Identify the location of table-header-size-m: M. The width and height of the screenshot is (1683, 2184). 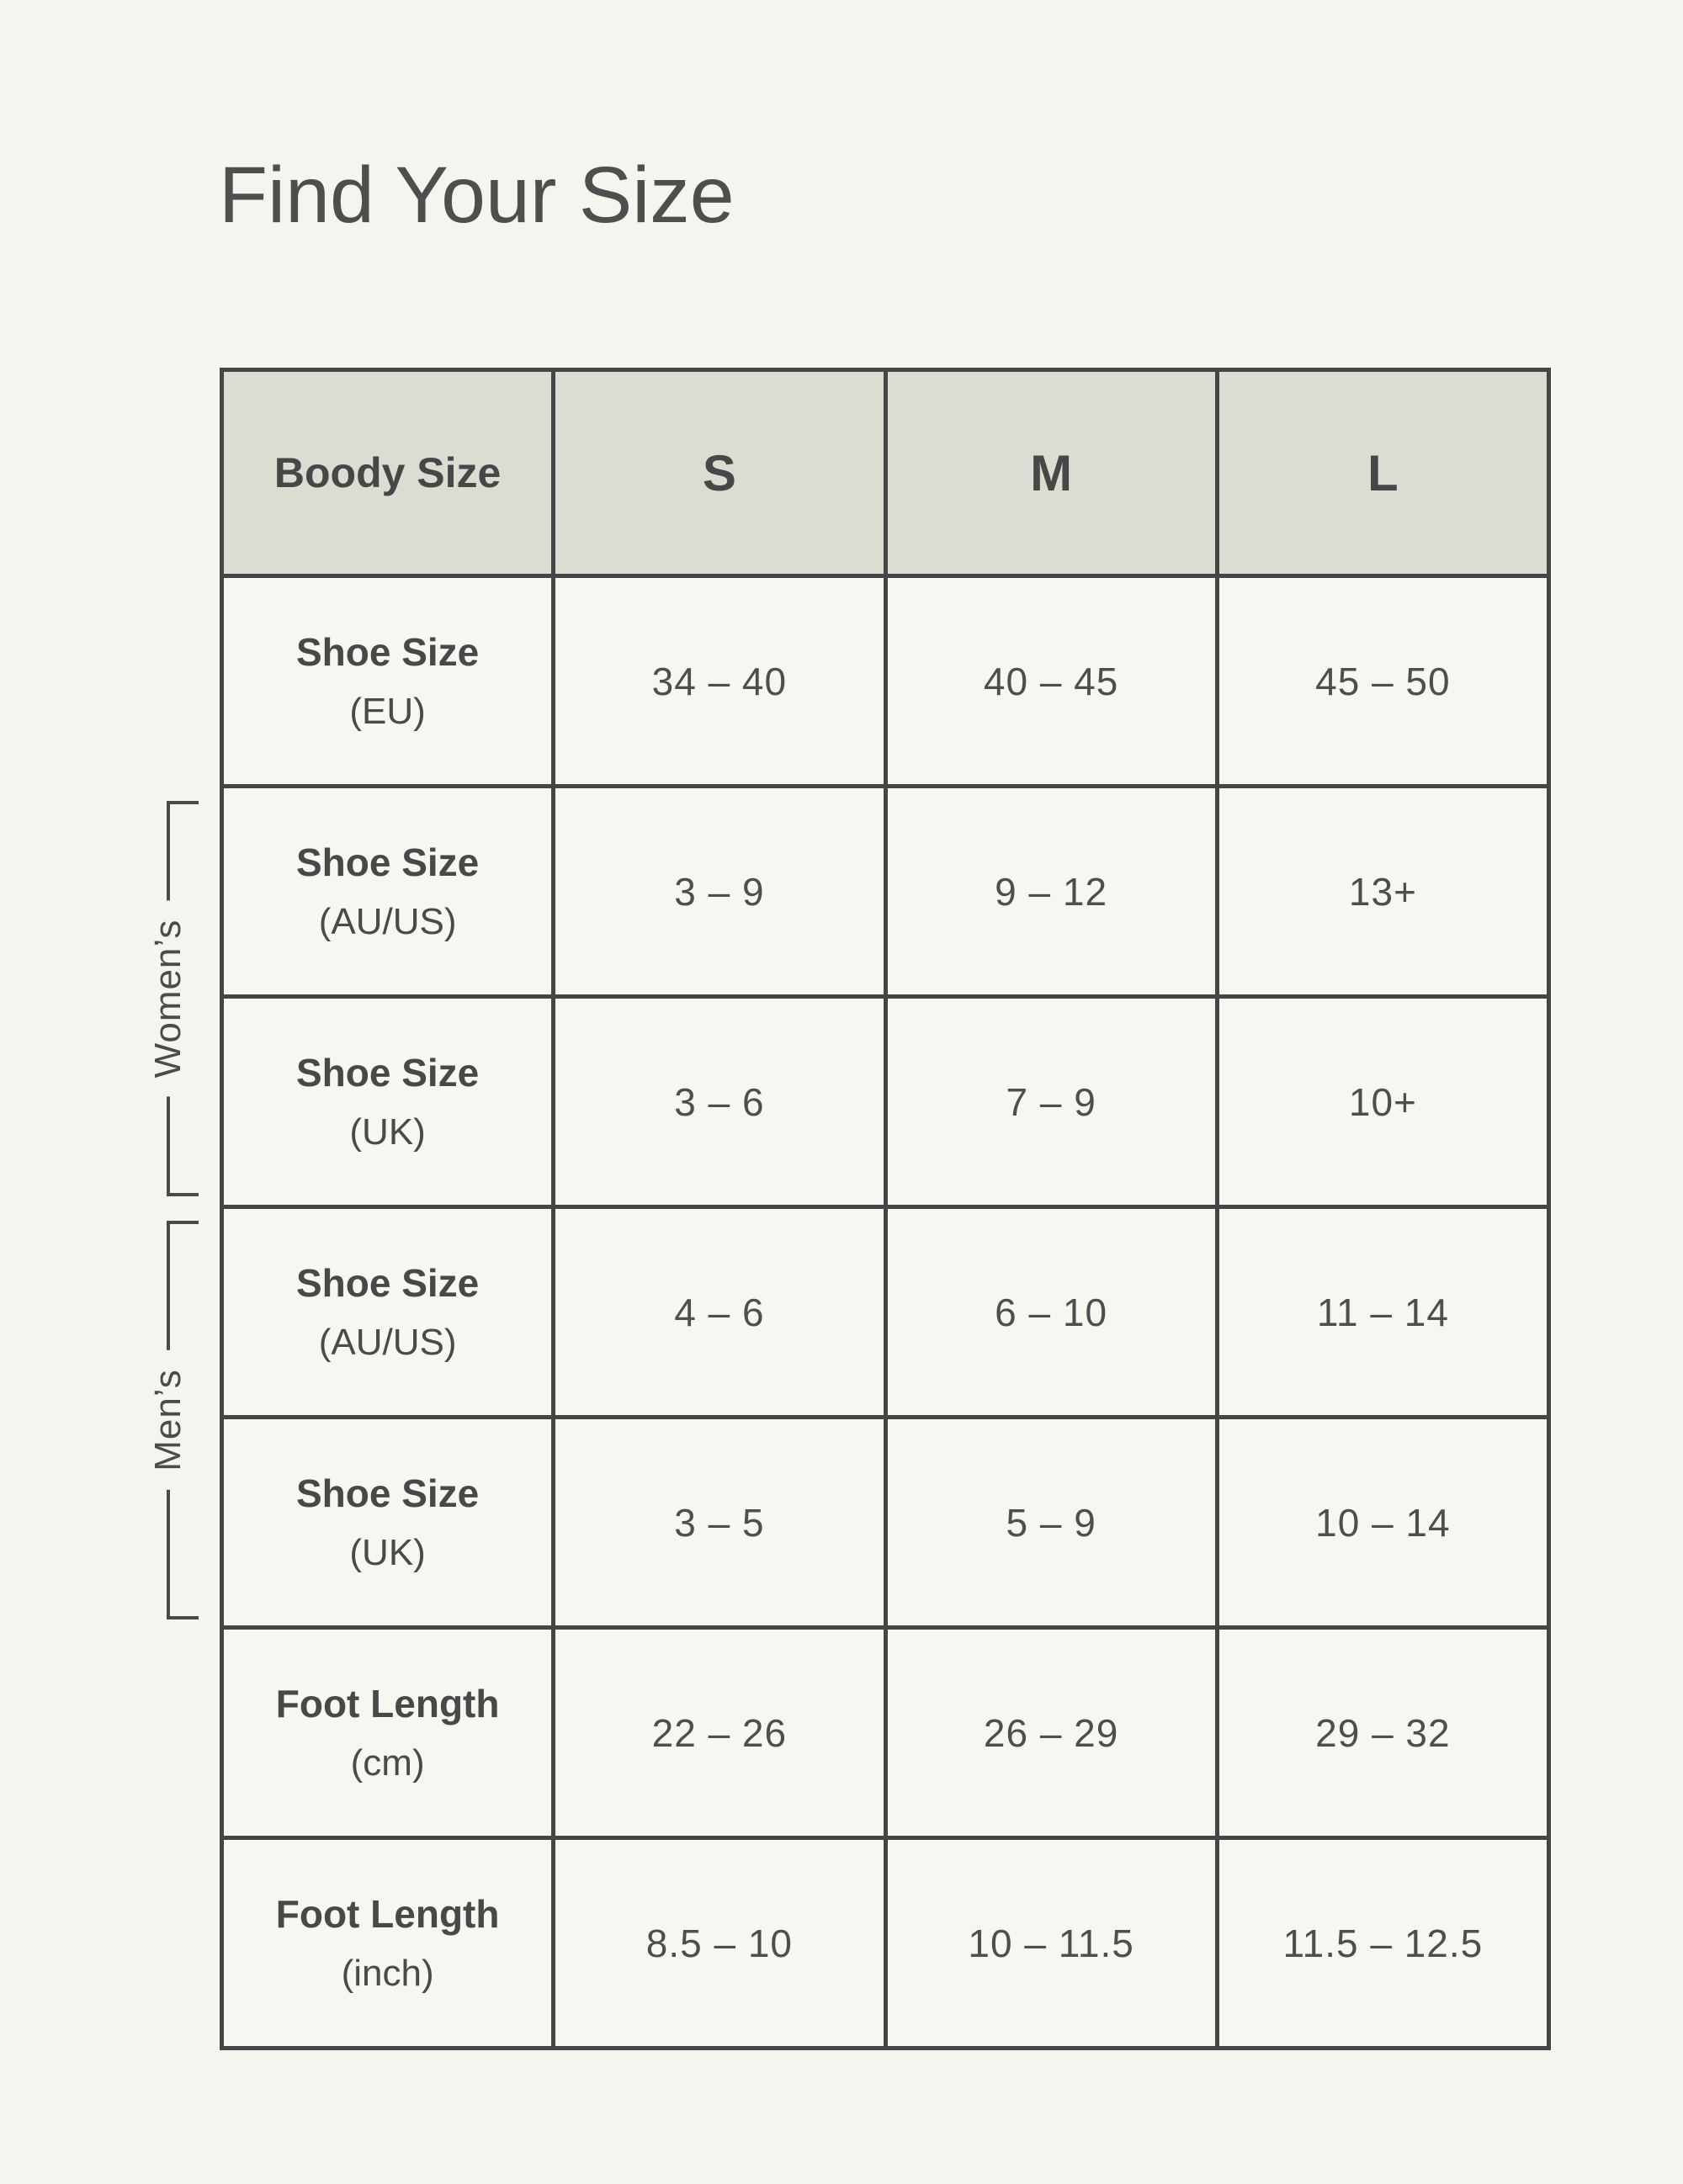
(1051, 473).